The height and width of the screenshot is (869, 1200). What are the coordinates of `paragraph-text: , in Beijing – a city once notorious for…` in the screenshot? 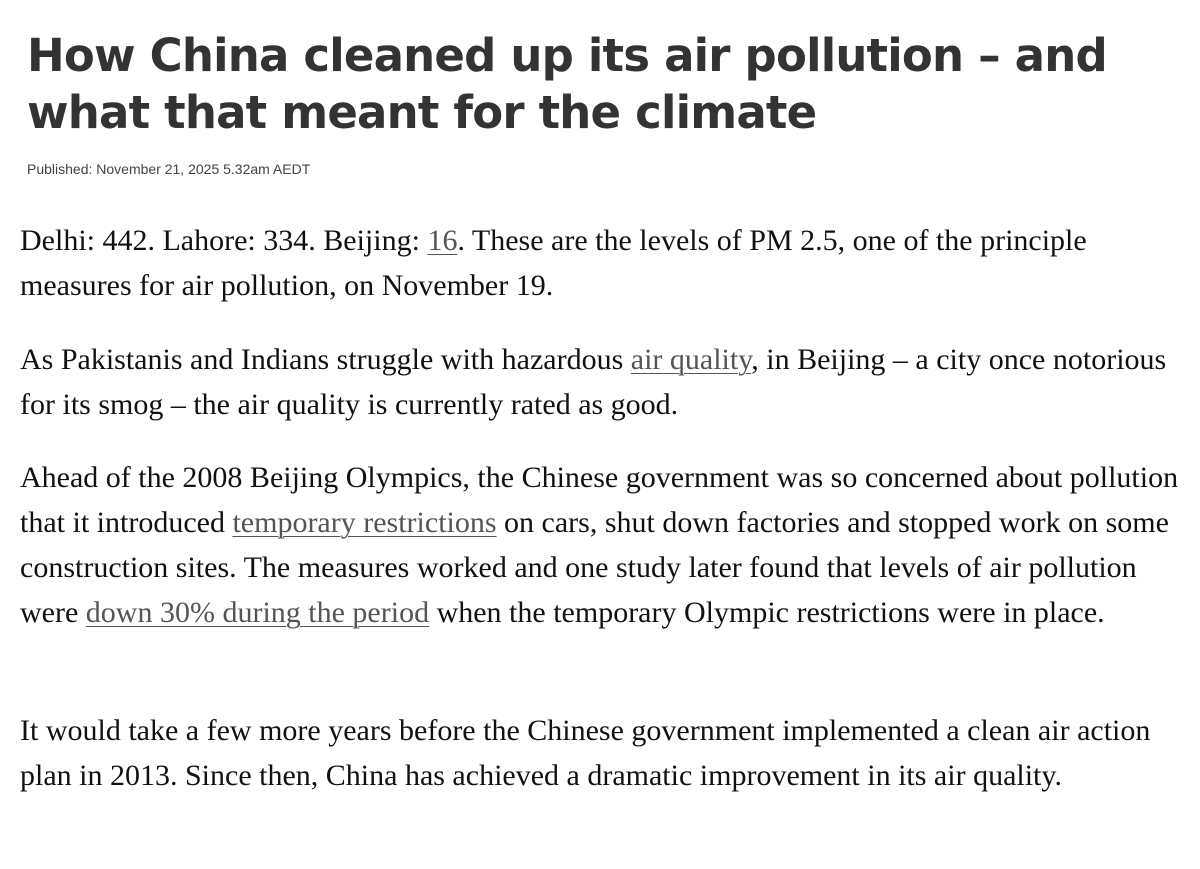 It's located at (593, 382).